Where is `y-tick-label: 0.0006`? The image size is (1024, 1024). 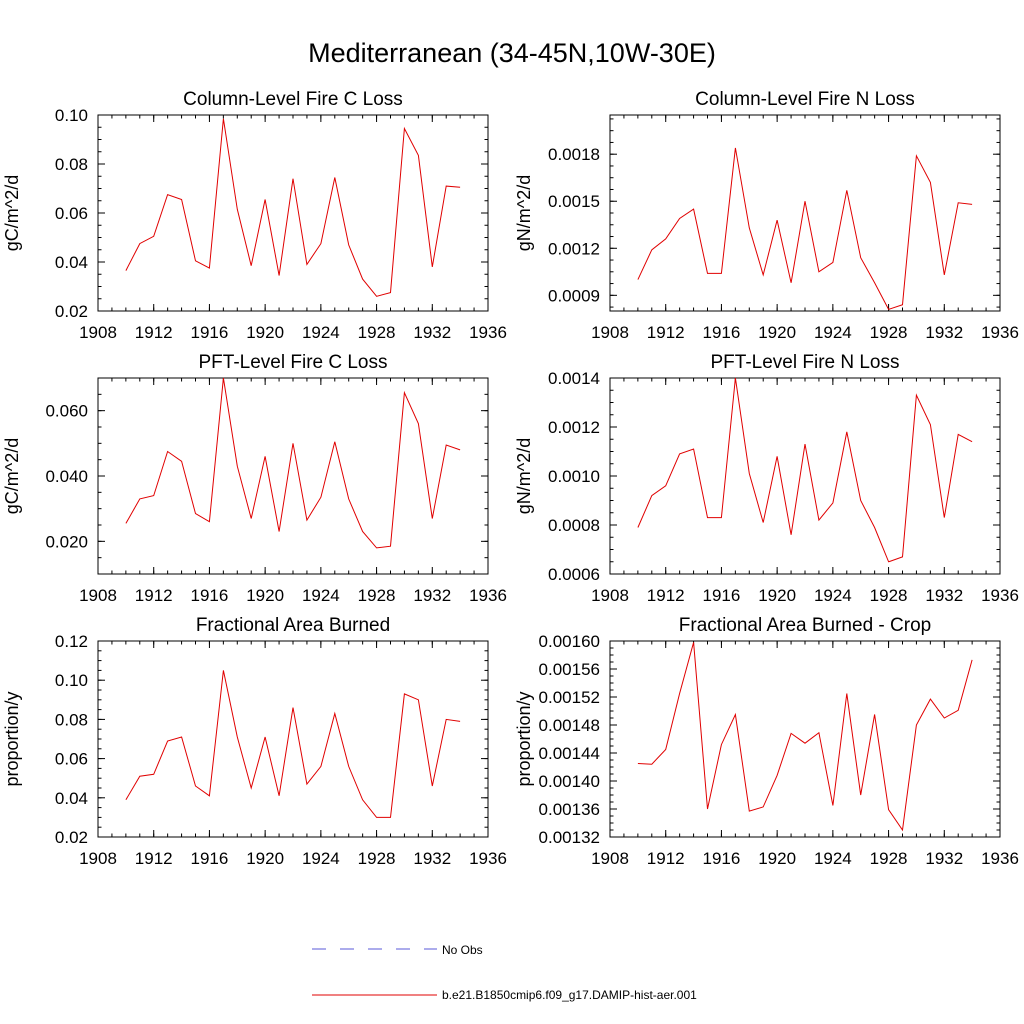
y-tick-label: 0.0006 is located at coordinates (574, 574).